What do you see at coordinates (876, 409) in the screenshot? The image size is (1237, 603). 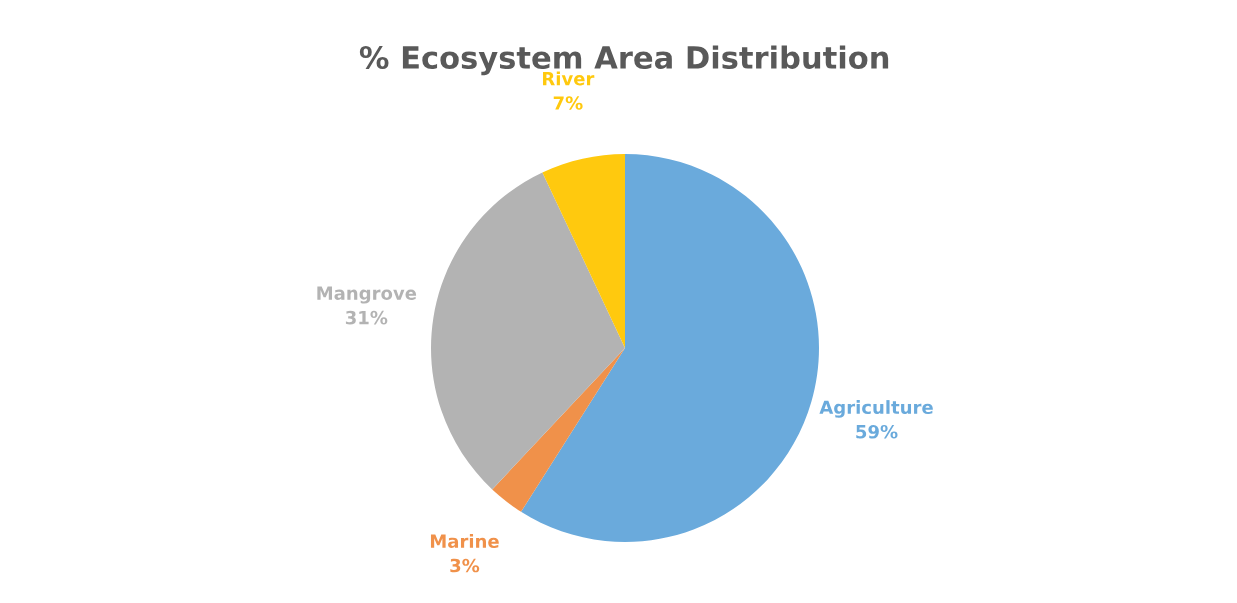 I see `slice-label: Agriculture` at bounding box center [876, 409].